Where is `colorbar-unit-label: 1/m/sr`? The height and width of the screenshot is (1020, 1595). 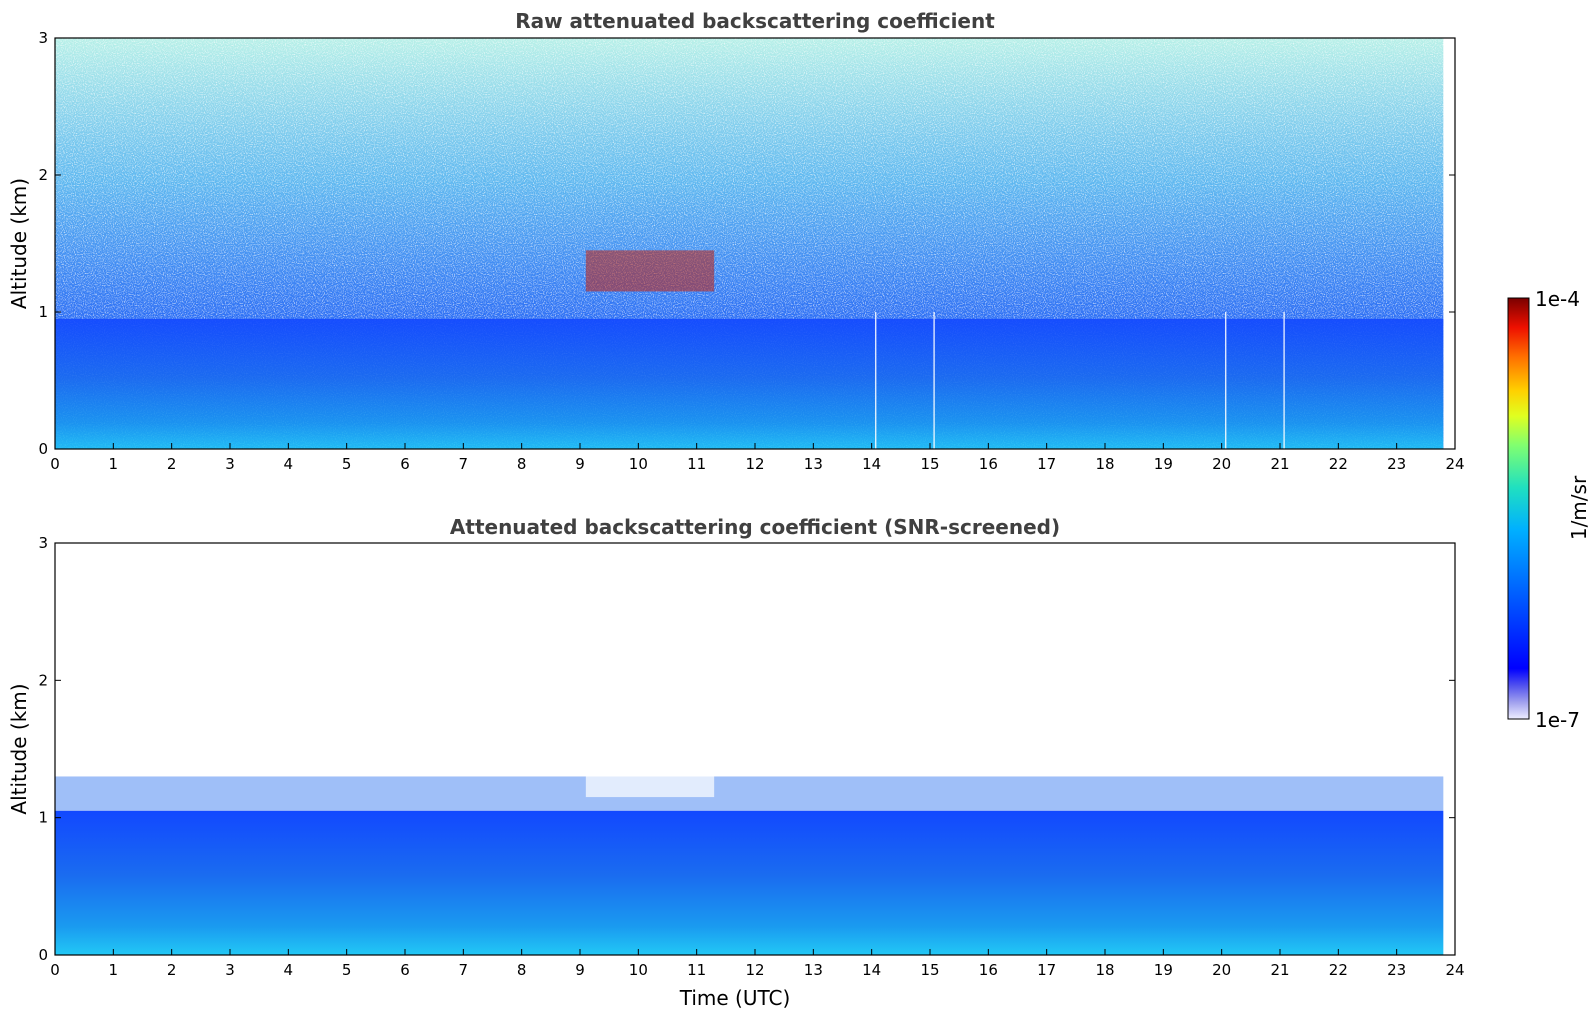 colorbar-unit-label: 1/m/sr is located at coordinates (1579, 507).